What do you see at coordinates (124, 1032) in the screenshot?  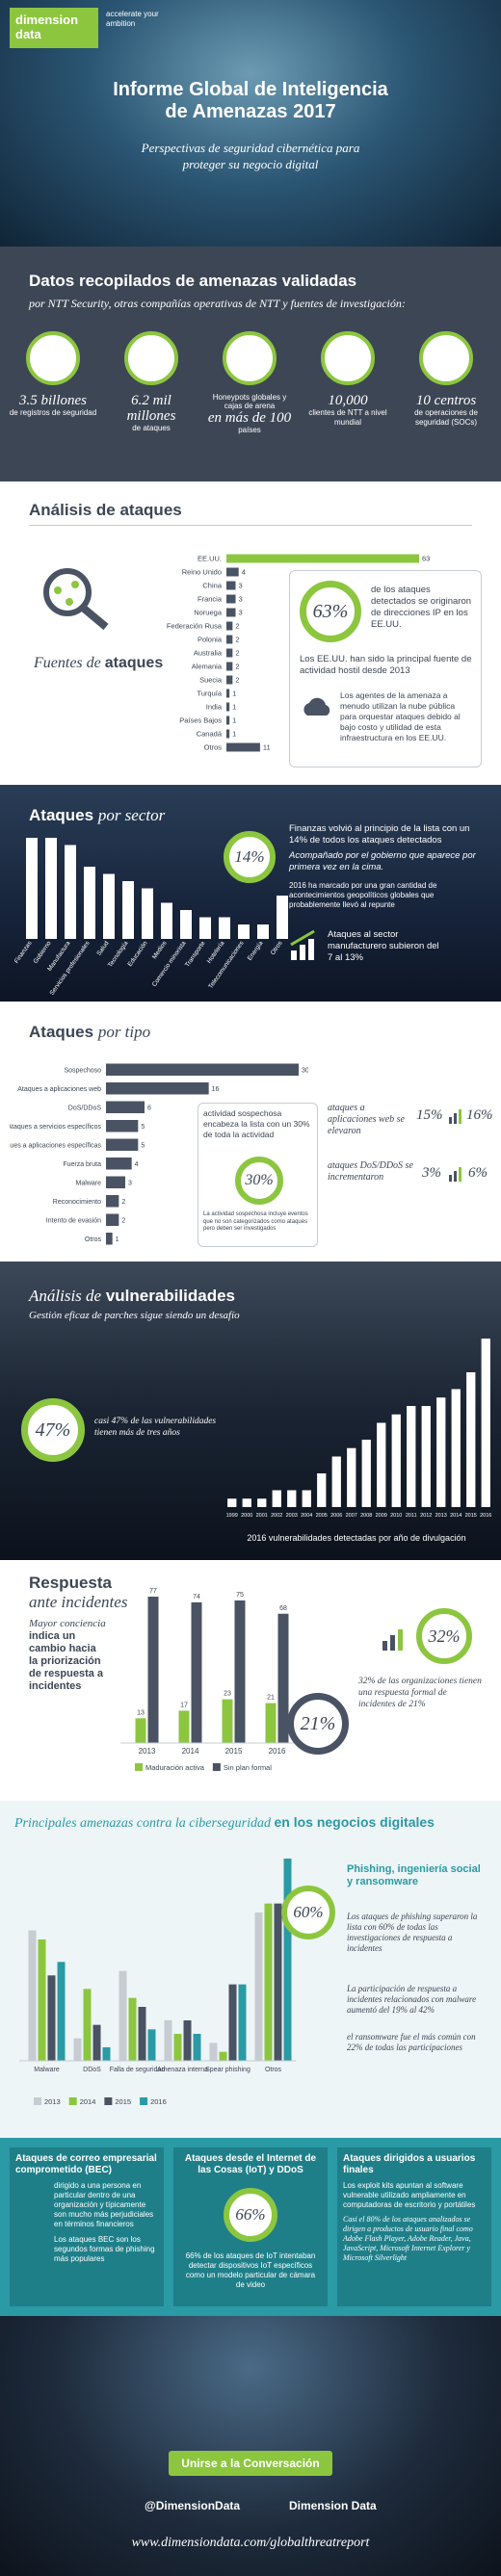 I see `title-italic: por tipo` at bounding box center [124, 1032].